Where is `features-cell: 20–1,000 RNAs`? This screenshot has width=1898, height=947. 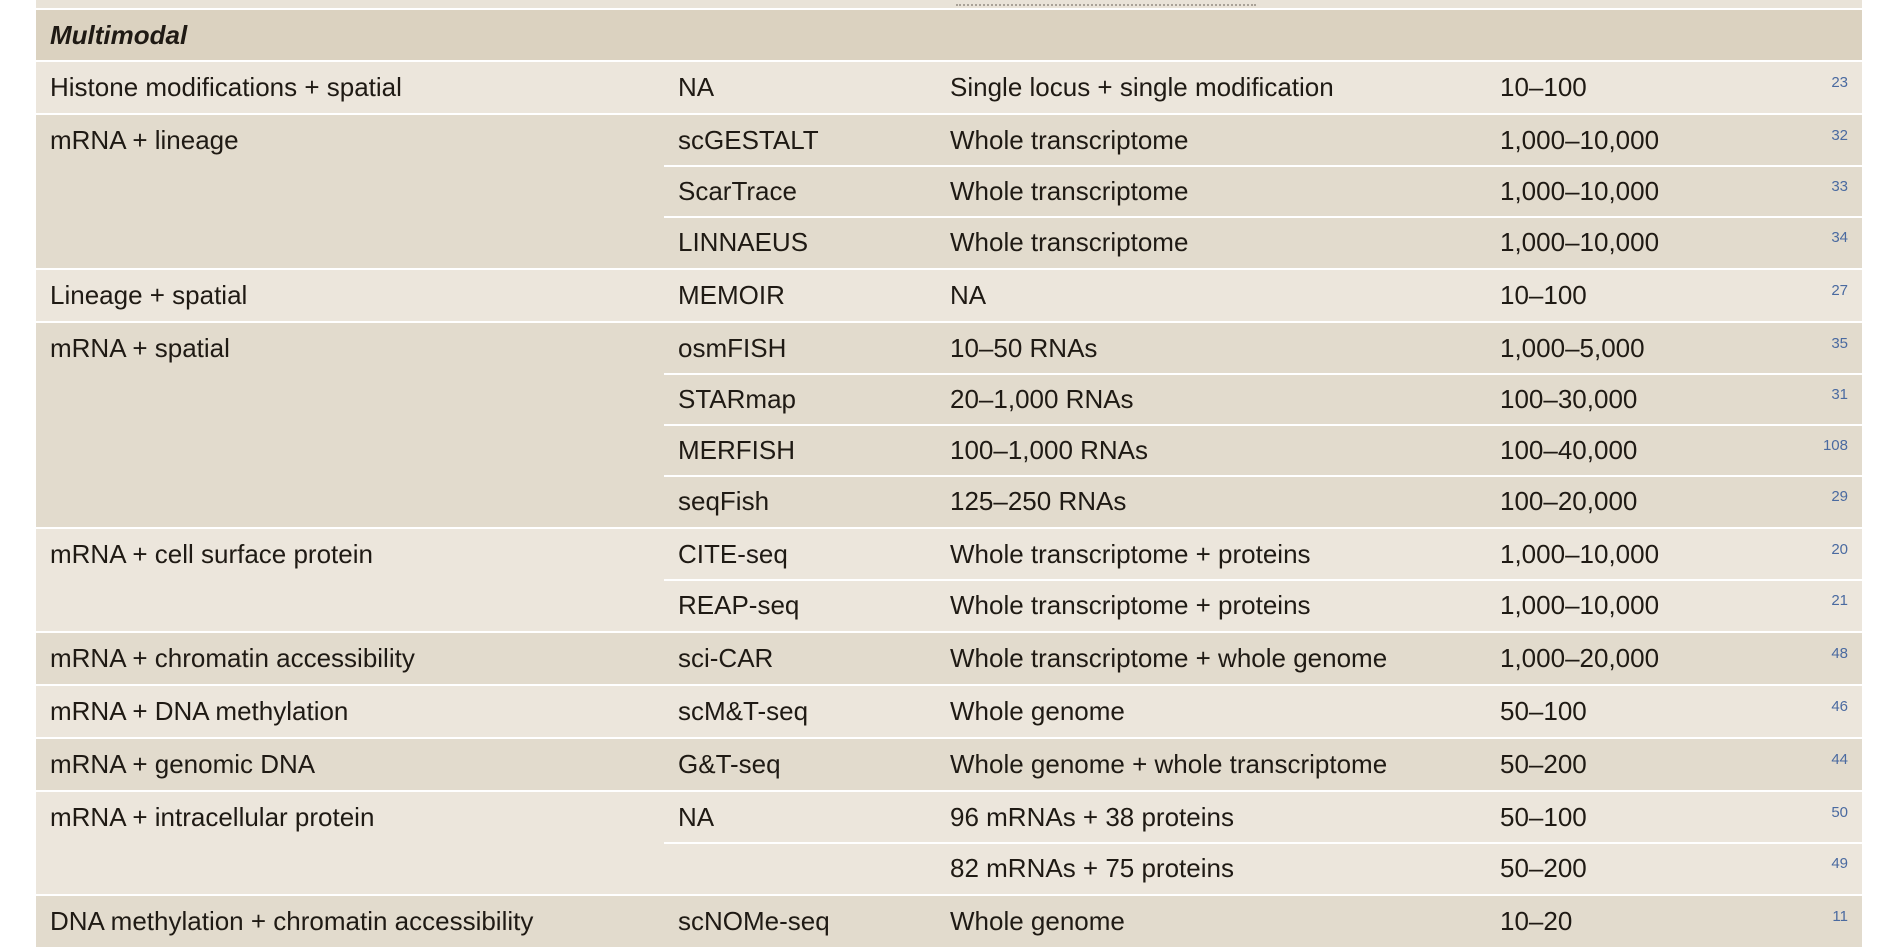 features-cell: 20–1,000 RNAs is located at coordinates (1042, 399).